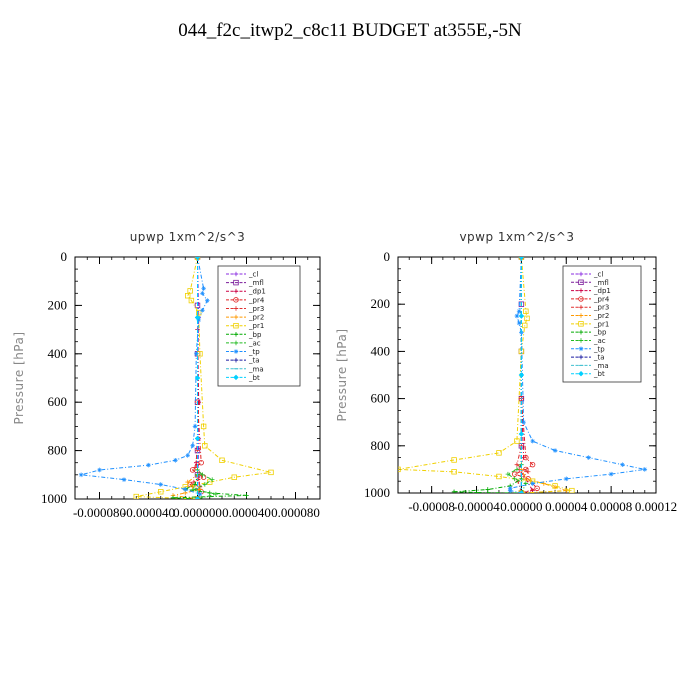  Describe the element at coordinates (381, 445) in the screenshot. I see `y-tick-label: 800` at that location.